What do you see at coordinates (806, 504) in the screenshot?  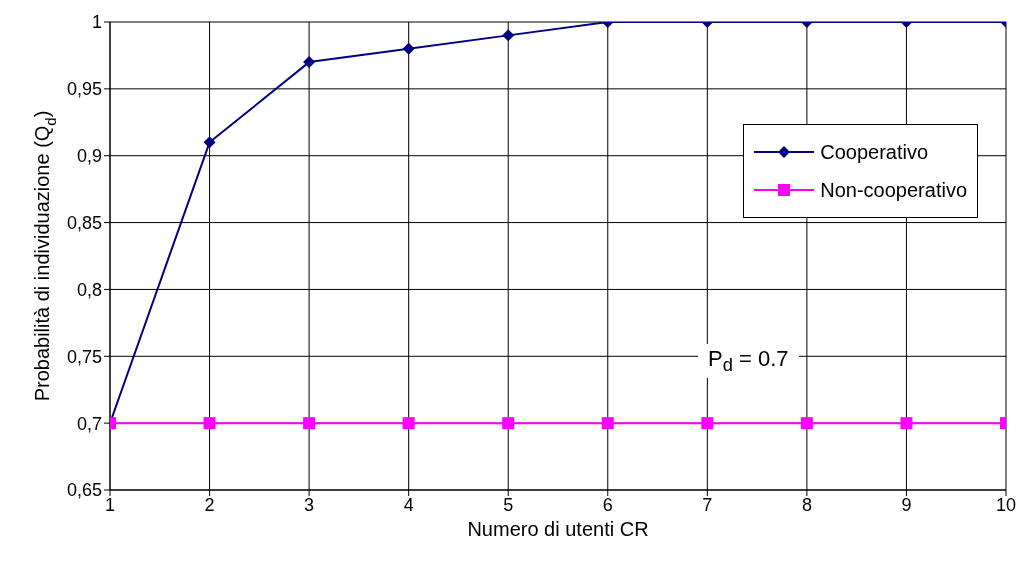 I see `x-tick-label: 8` at bounding box center [806, 504].